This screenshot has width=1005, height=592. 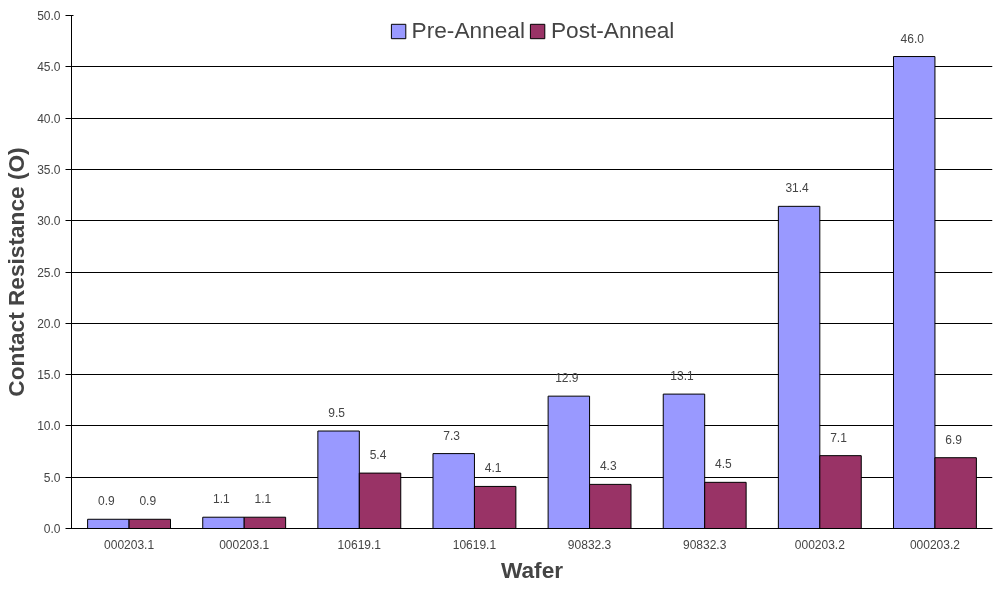 I want to click on data-label: 4.1, so click(x=493, y=468).